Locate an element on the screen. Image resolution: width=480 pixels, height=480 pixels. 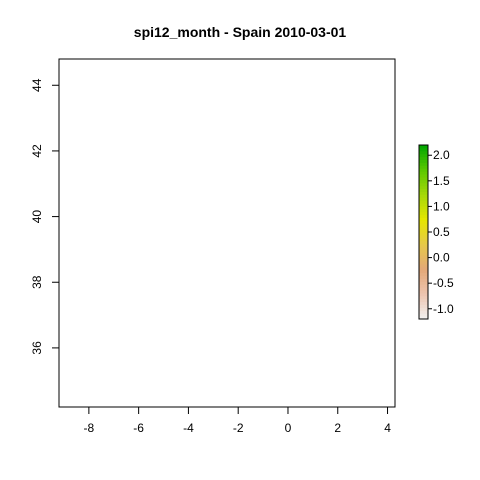
legend-tick-label: -1.0 is located at coordinates (443, 309).